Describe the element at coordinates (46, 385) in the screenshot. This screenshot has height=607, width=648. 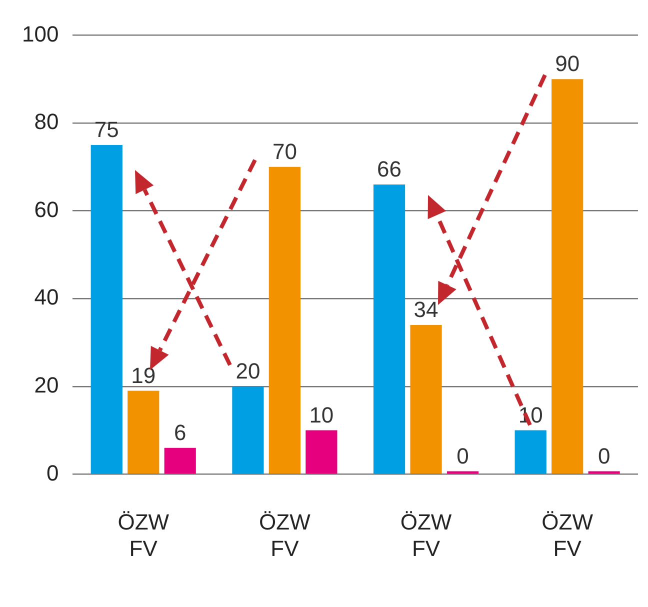
I see `y-tick-label: 20` at that location.